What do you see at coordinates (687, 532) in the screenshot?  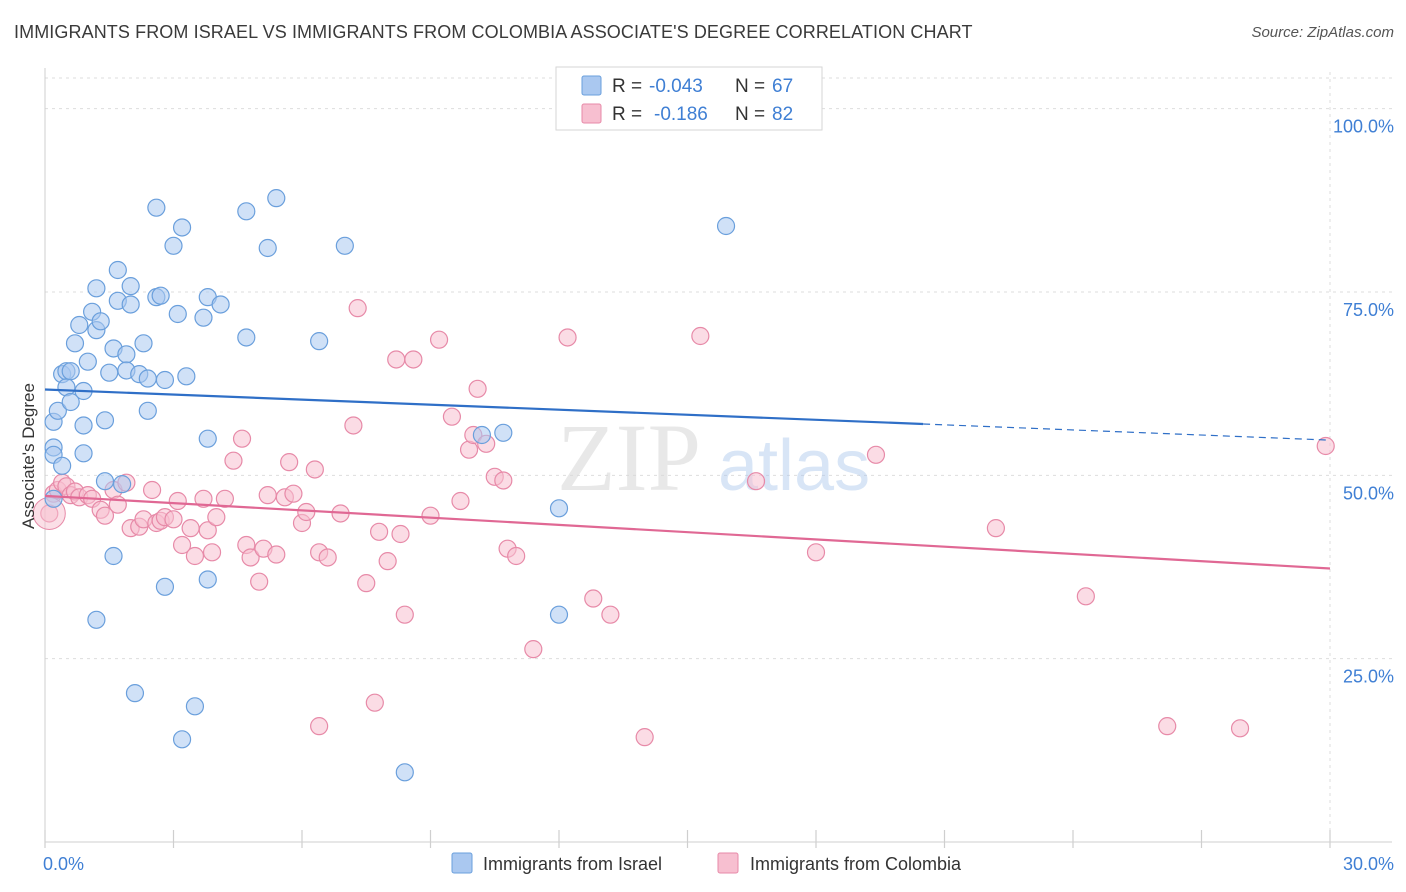 I see `trend-line-colombia` at bounding box center [687, 532].